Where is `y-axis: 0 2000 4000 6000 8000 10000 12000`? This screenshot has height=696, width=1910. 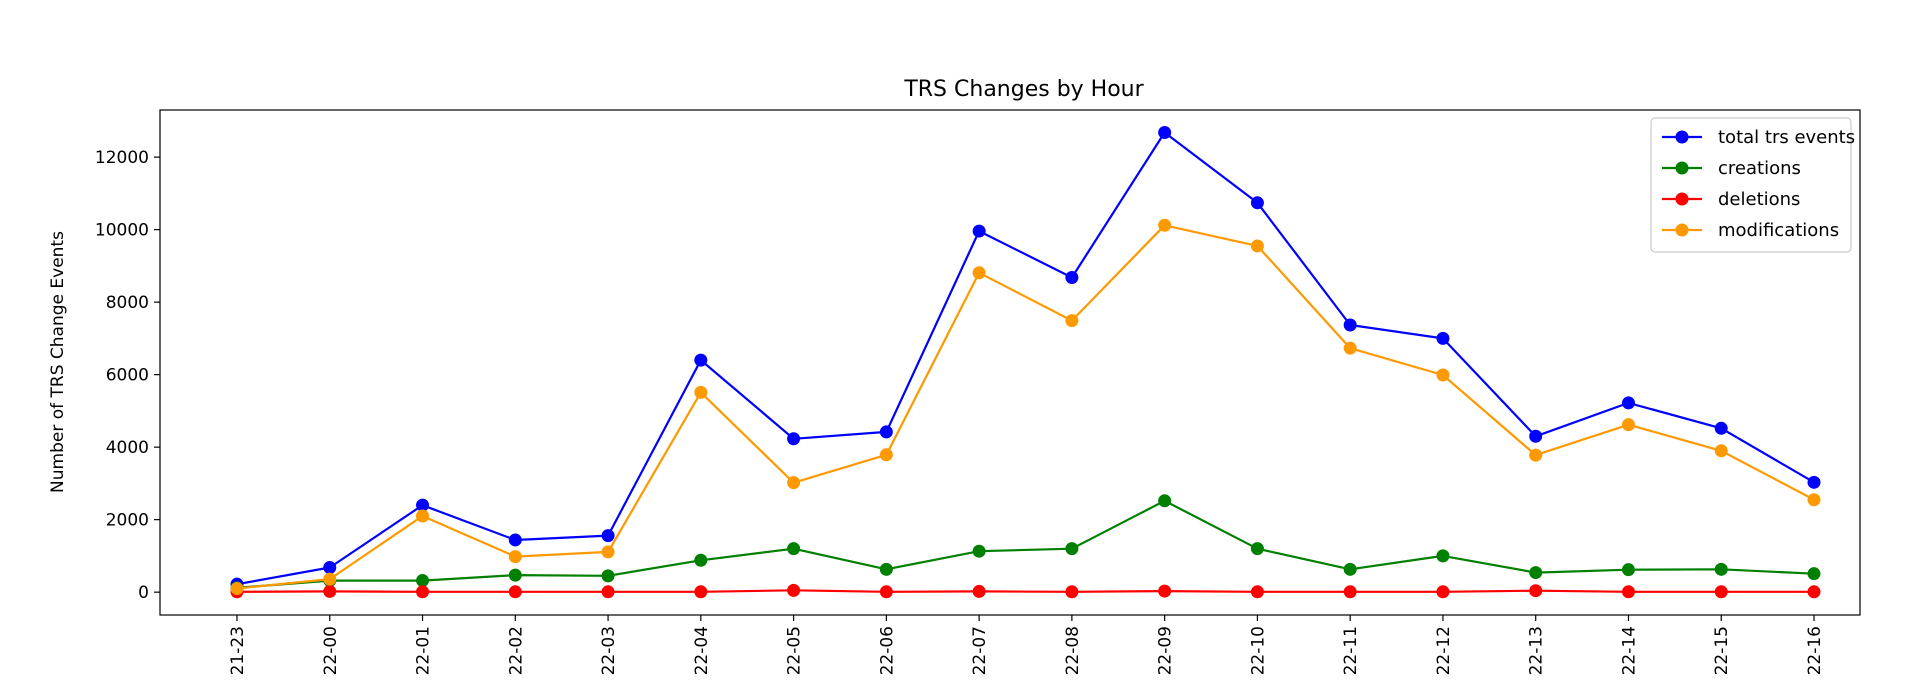
y-axis: 0 2000 4000 6000 8000 10000 12000 is located at coordinates (127, 375).